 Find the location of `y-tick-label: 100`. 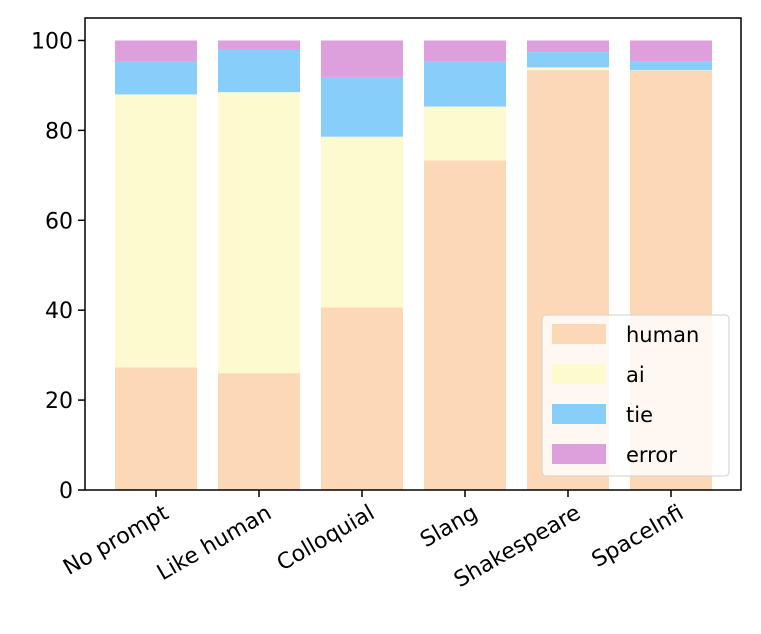

y-tick-label: 100 is located at coordinates (52, 41).